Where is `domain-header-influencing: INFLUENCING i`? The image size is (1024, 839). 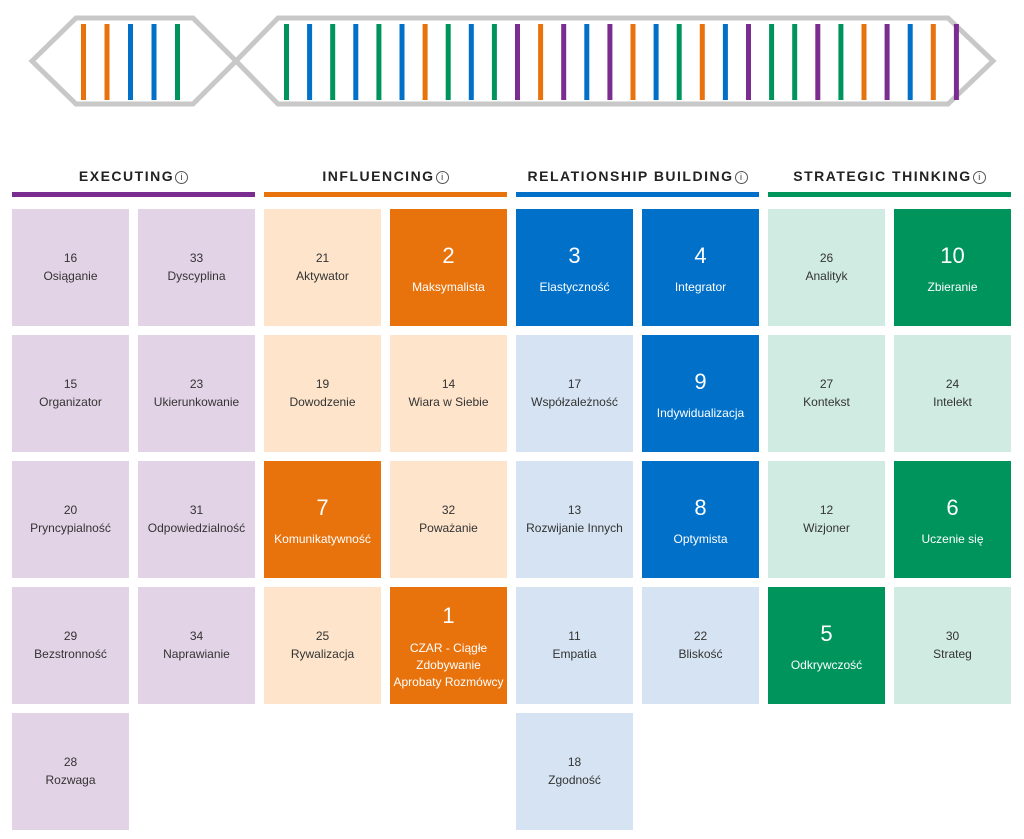
domain-header-influencing: INFLUENCING i is located at coordinates (385, 183).